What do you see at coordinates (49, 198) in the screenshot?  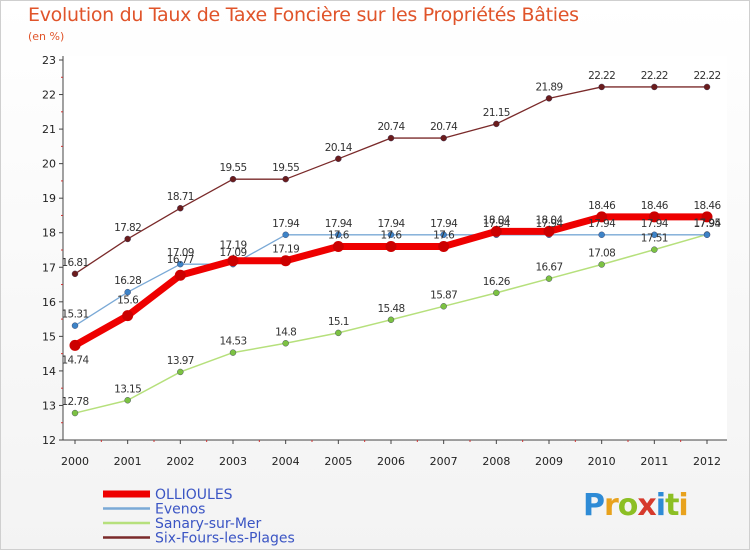 I see `y-tick-label: 19` at bounding box center [49, 198].